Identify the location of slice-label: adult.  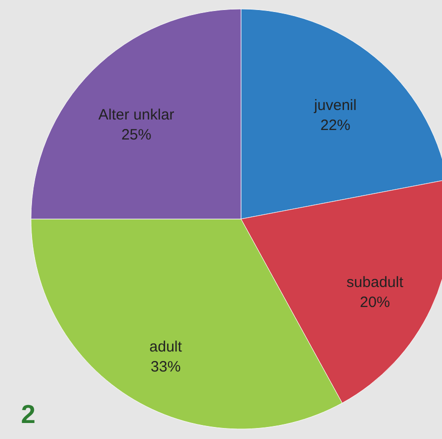
(166, 347).